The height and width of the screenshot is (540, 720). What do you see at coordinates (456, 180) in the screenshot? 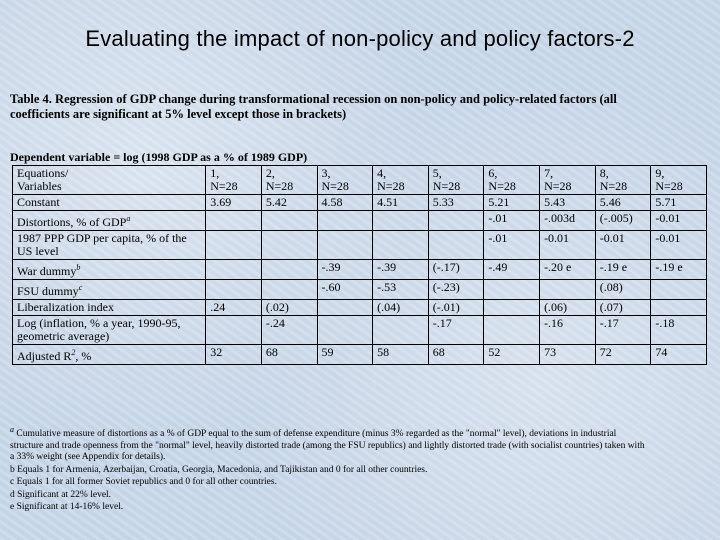
I see `equation-header-5: 5, N=28` at bounding box center [456, 180].